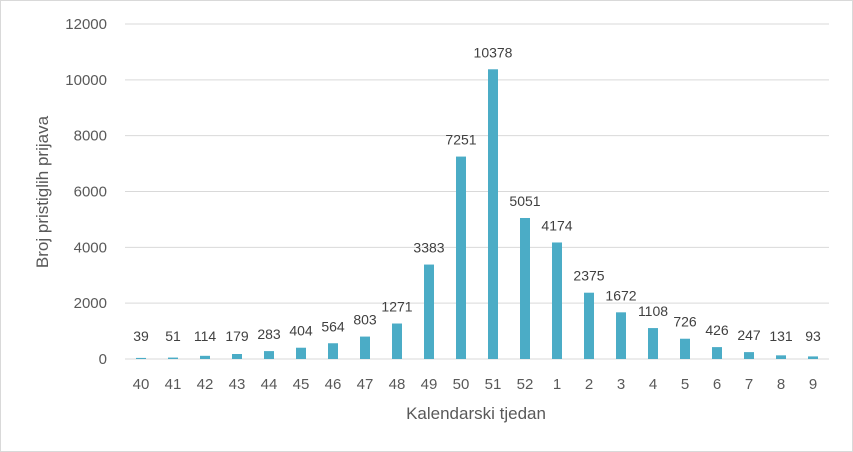  What do you see at coordinates (685, 322) in the screenshot?
I see `data-label: 726` at bounding box center [685, 322].